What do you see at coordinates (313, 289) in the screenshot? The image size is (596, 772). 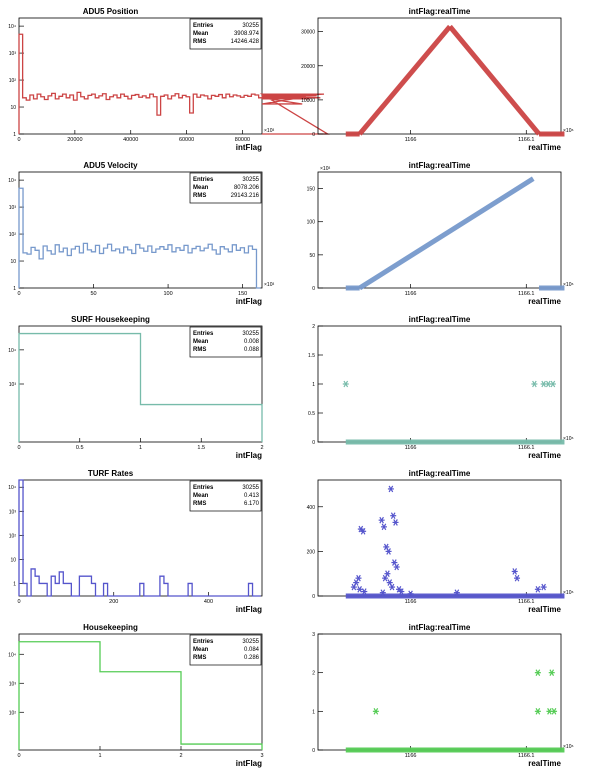 I see `y-tick-label: 0` at bounding box center [313, 289].